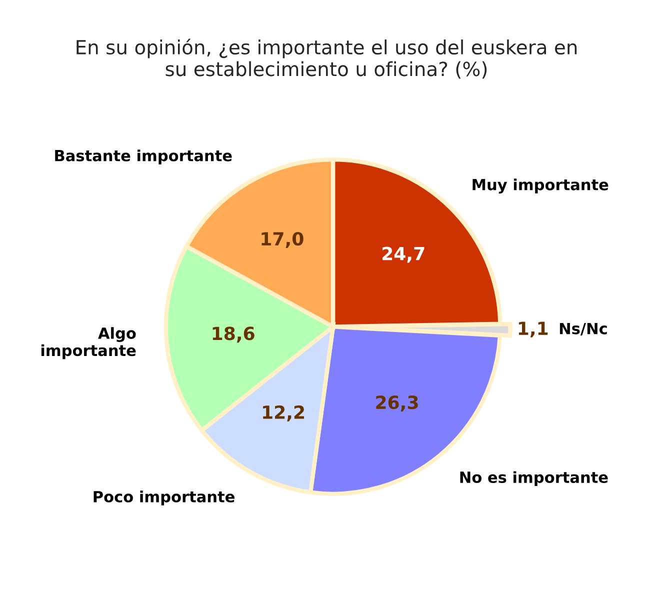 The width and height of the screenshot is (653, 594). I want to click on slice-label: Poco importante, so click(164, 498).